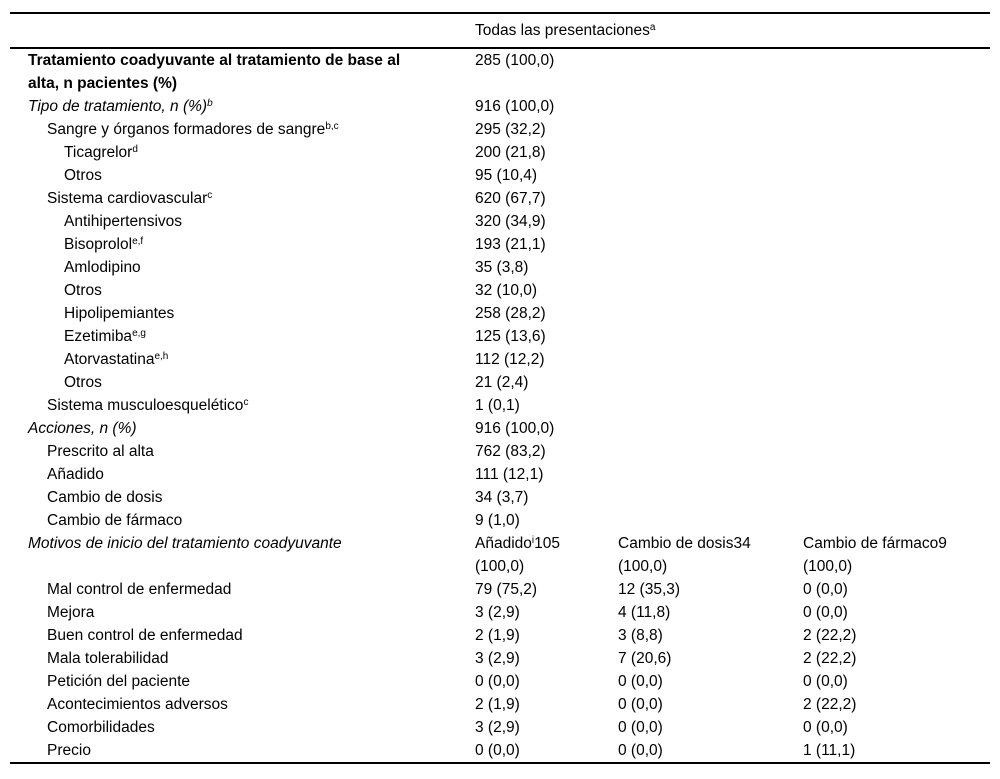 The width and height of the screenshot is (1000, 779). I want to click on table-row: Ezetimibae,g 125 (13,6), so click(500, 336).